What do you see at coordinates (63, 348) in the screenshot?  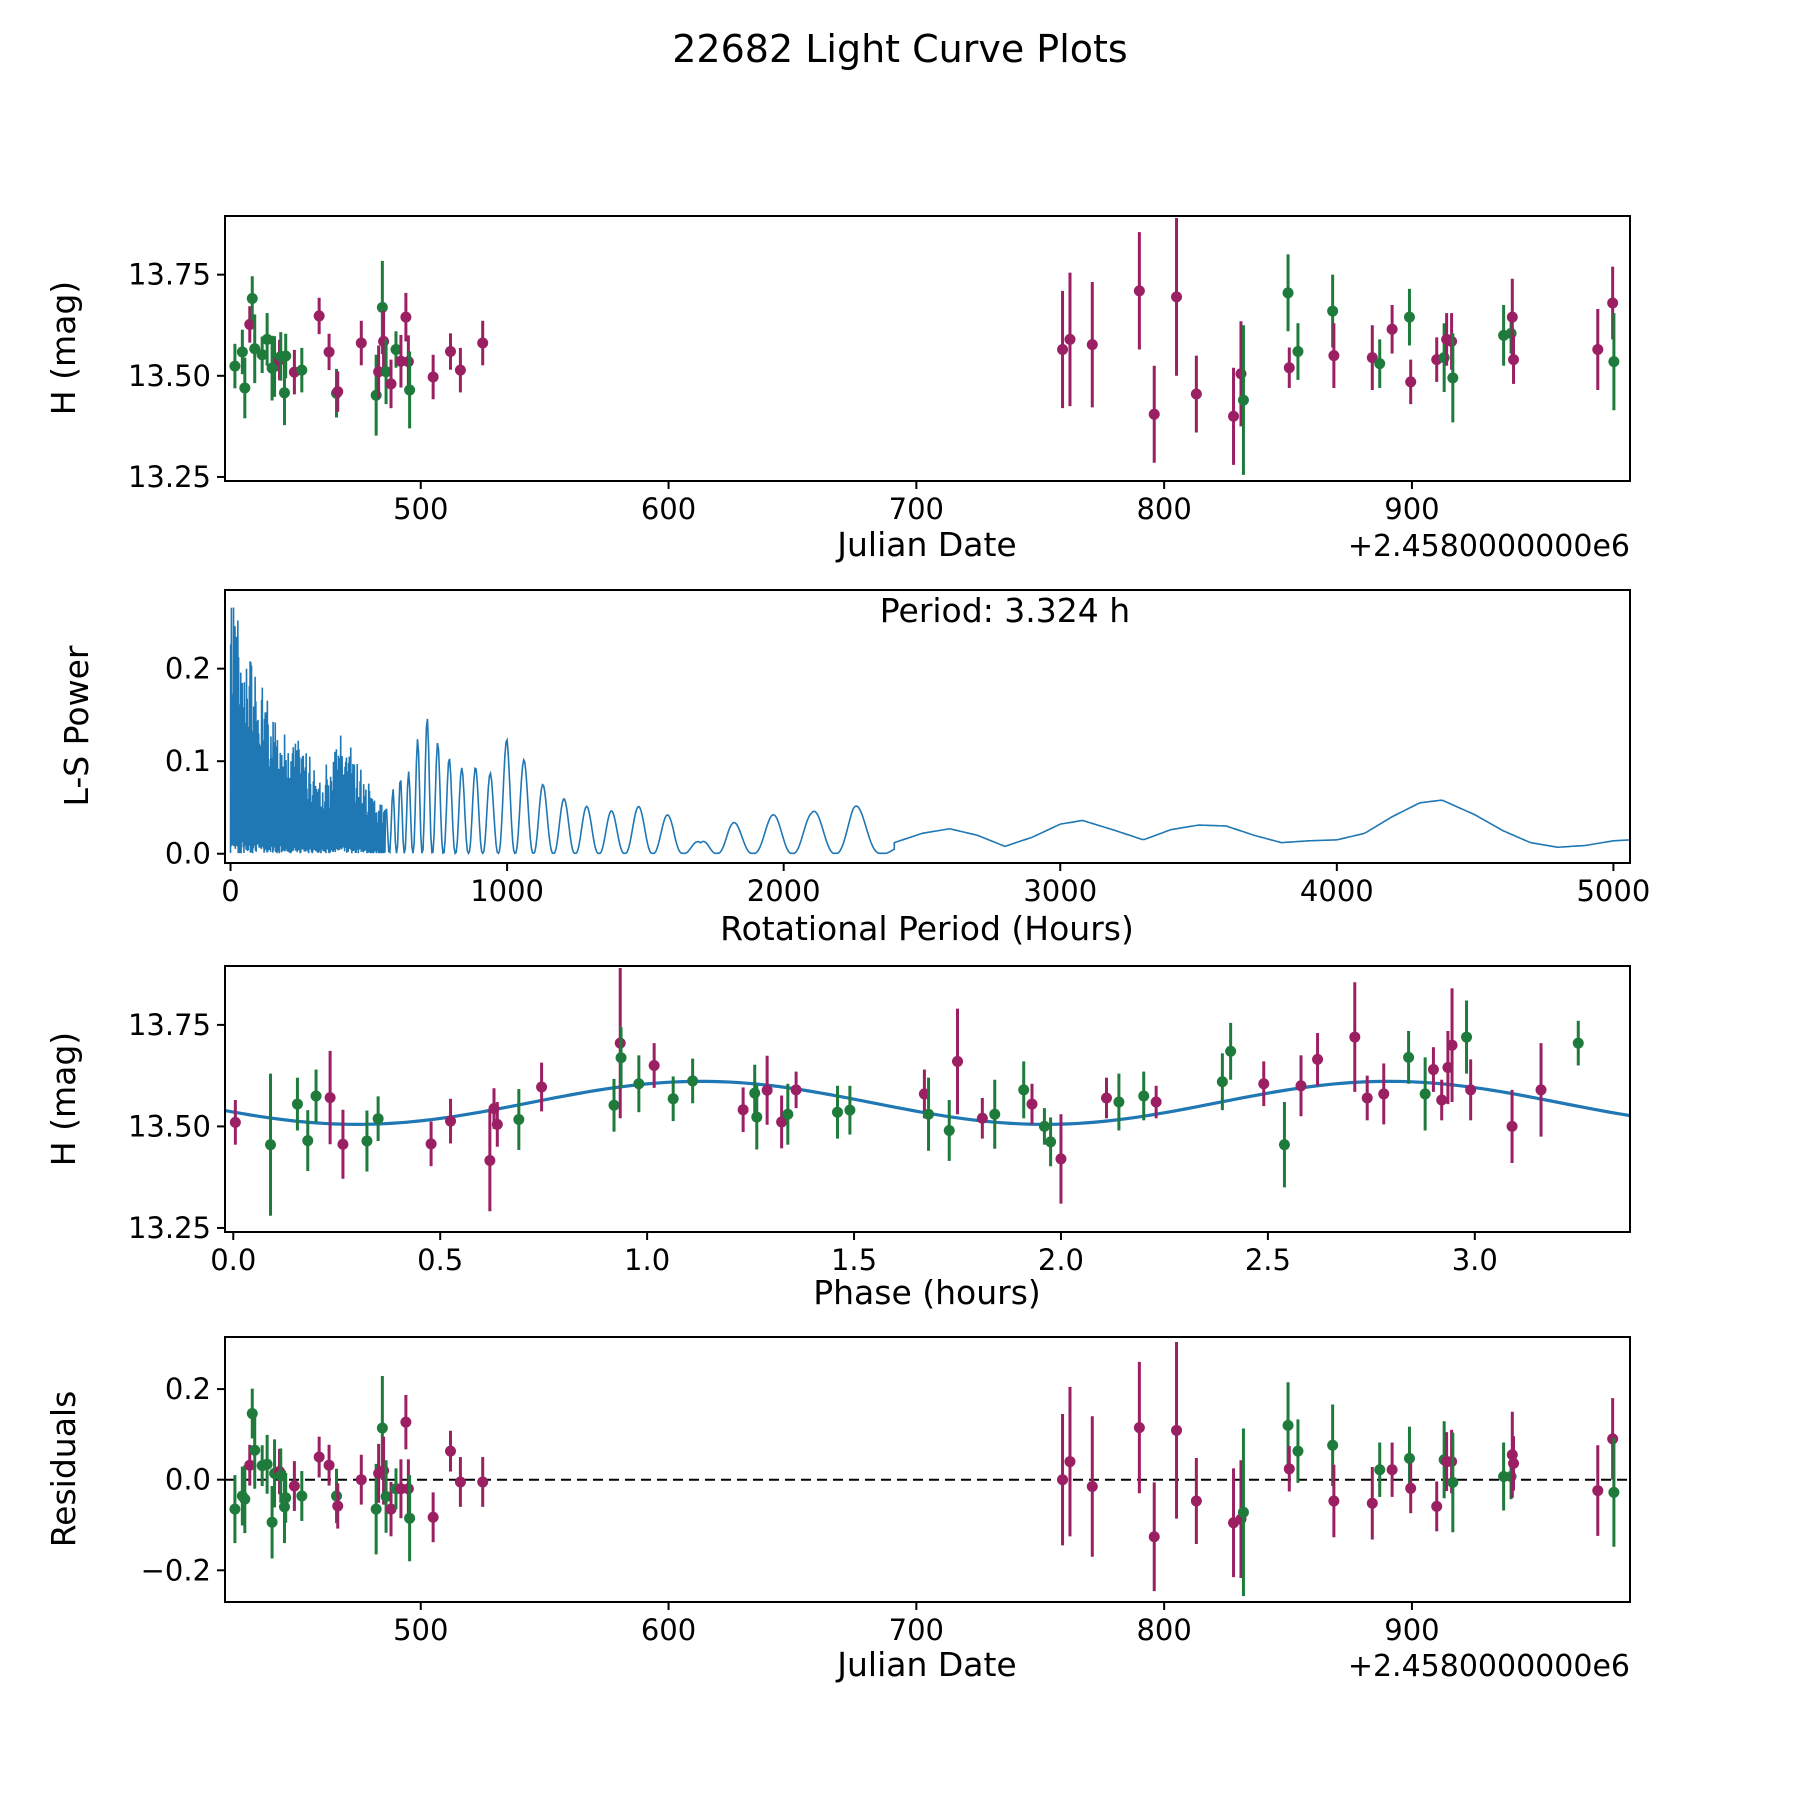 I see `lightcurve-y-axis-label: H (mag)` at bounding box center [63, 348].